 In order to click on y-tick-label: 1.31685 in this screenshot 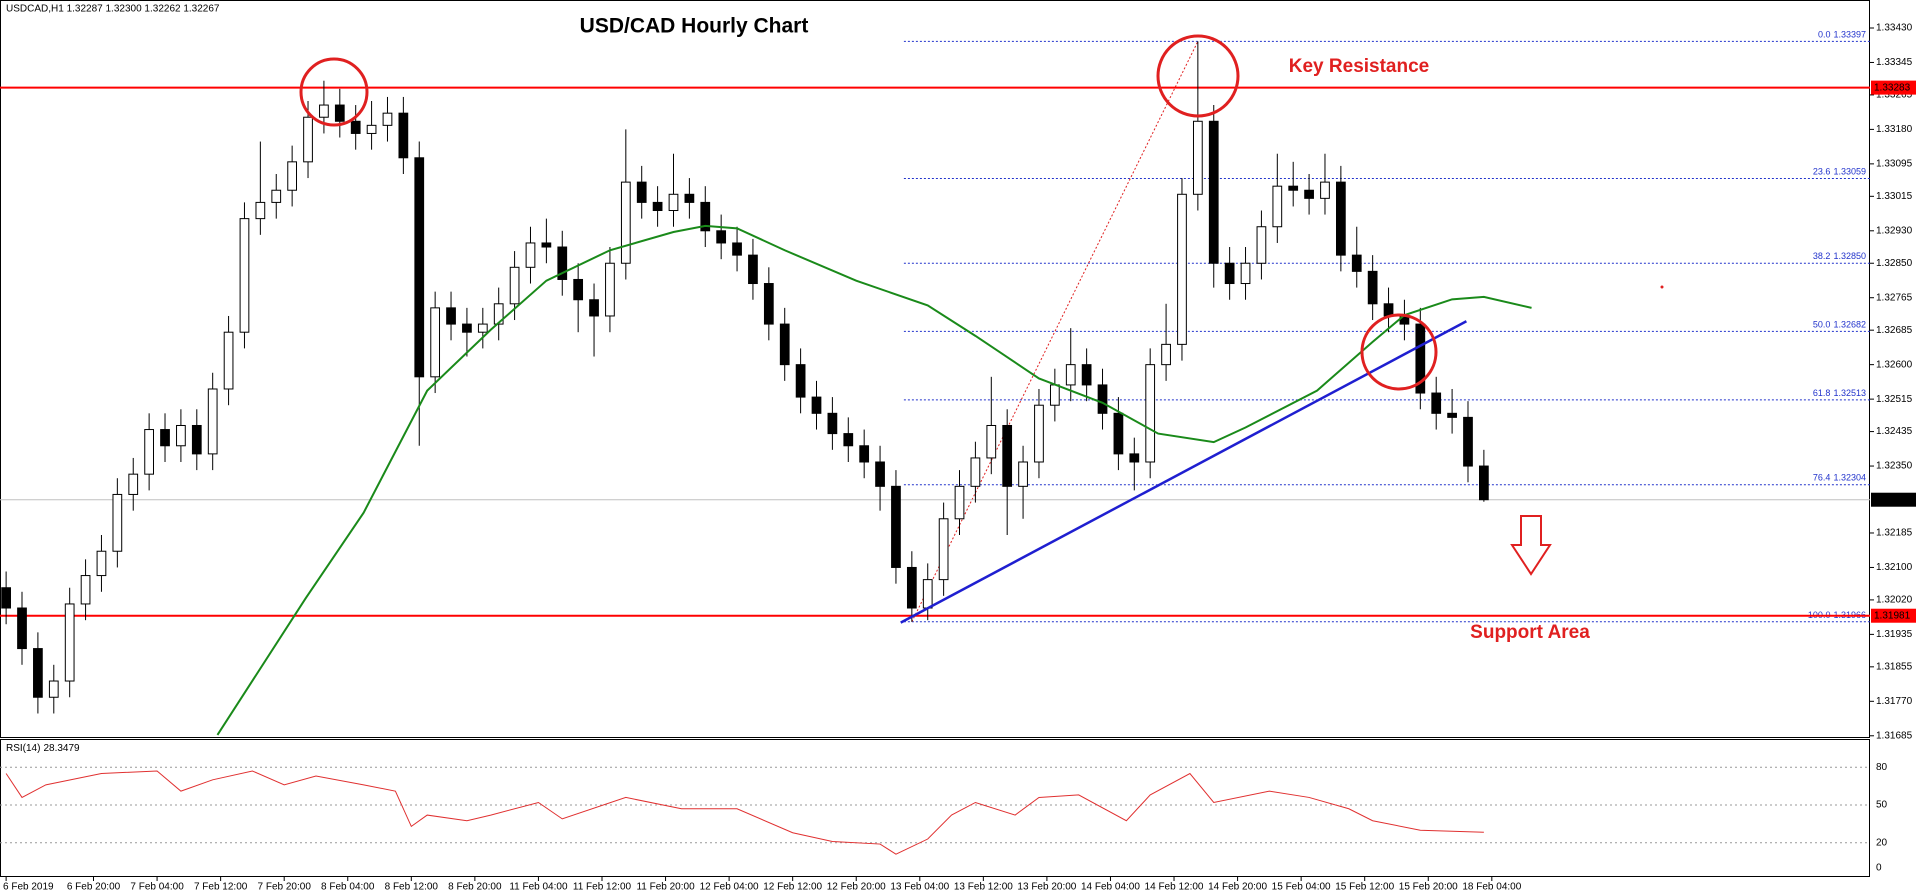, I will do `click(1894, 735)`.